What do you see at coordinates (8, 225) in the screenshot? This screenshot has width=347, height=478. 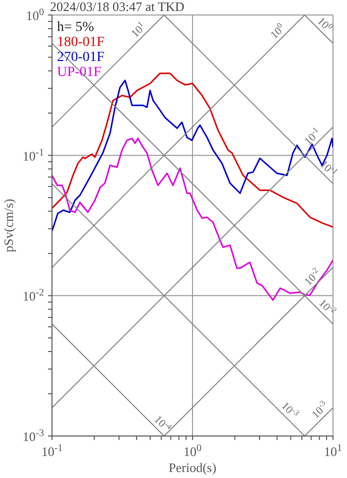 I see `y-axis-title: pSv(cm/s)` at bounding box center [8, 225].